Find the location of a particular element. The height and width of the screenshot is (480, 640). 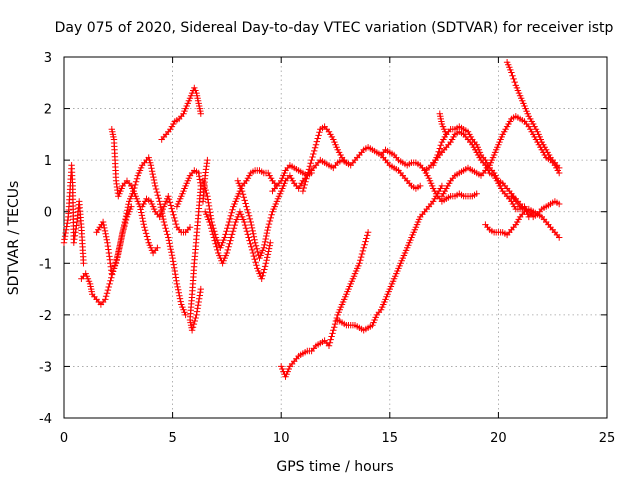

x-tick-label: 0 is located at coordinates (64, 438).